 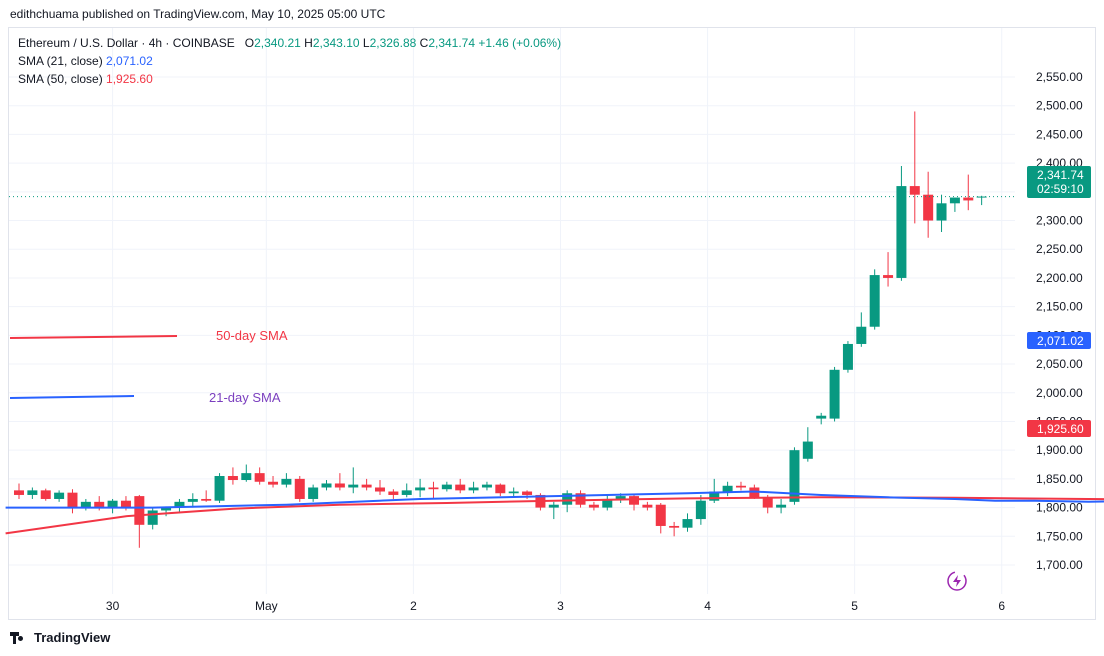 I want to click on sma50-annotation-label: 50-day SMA, so click(x=252, y=335).